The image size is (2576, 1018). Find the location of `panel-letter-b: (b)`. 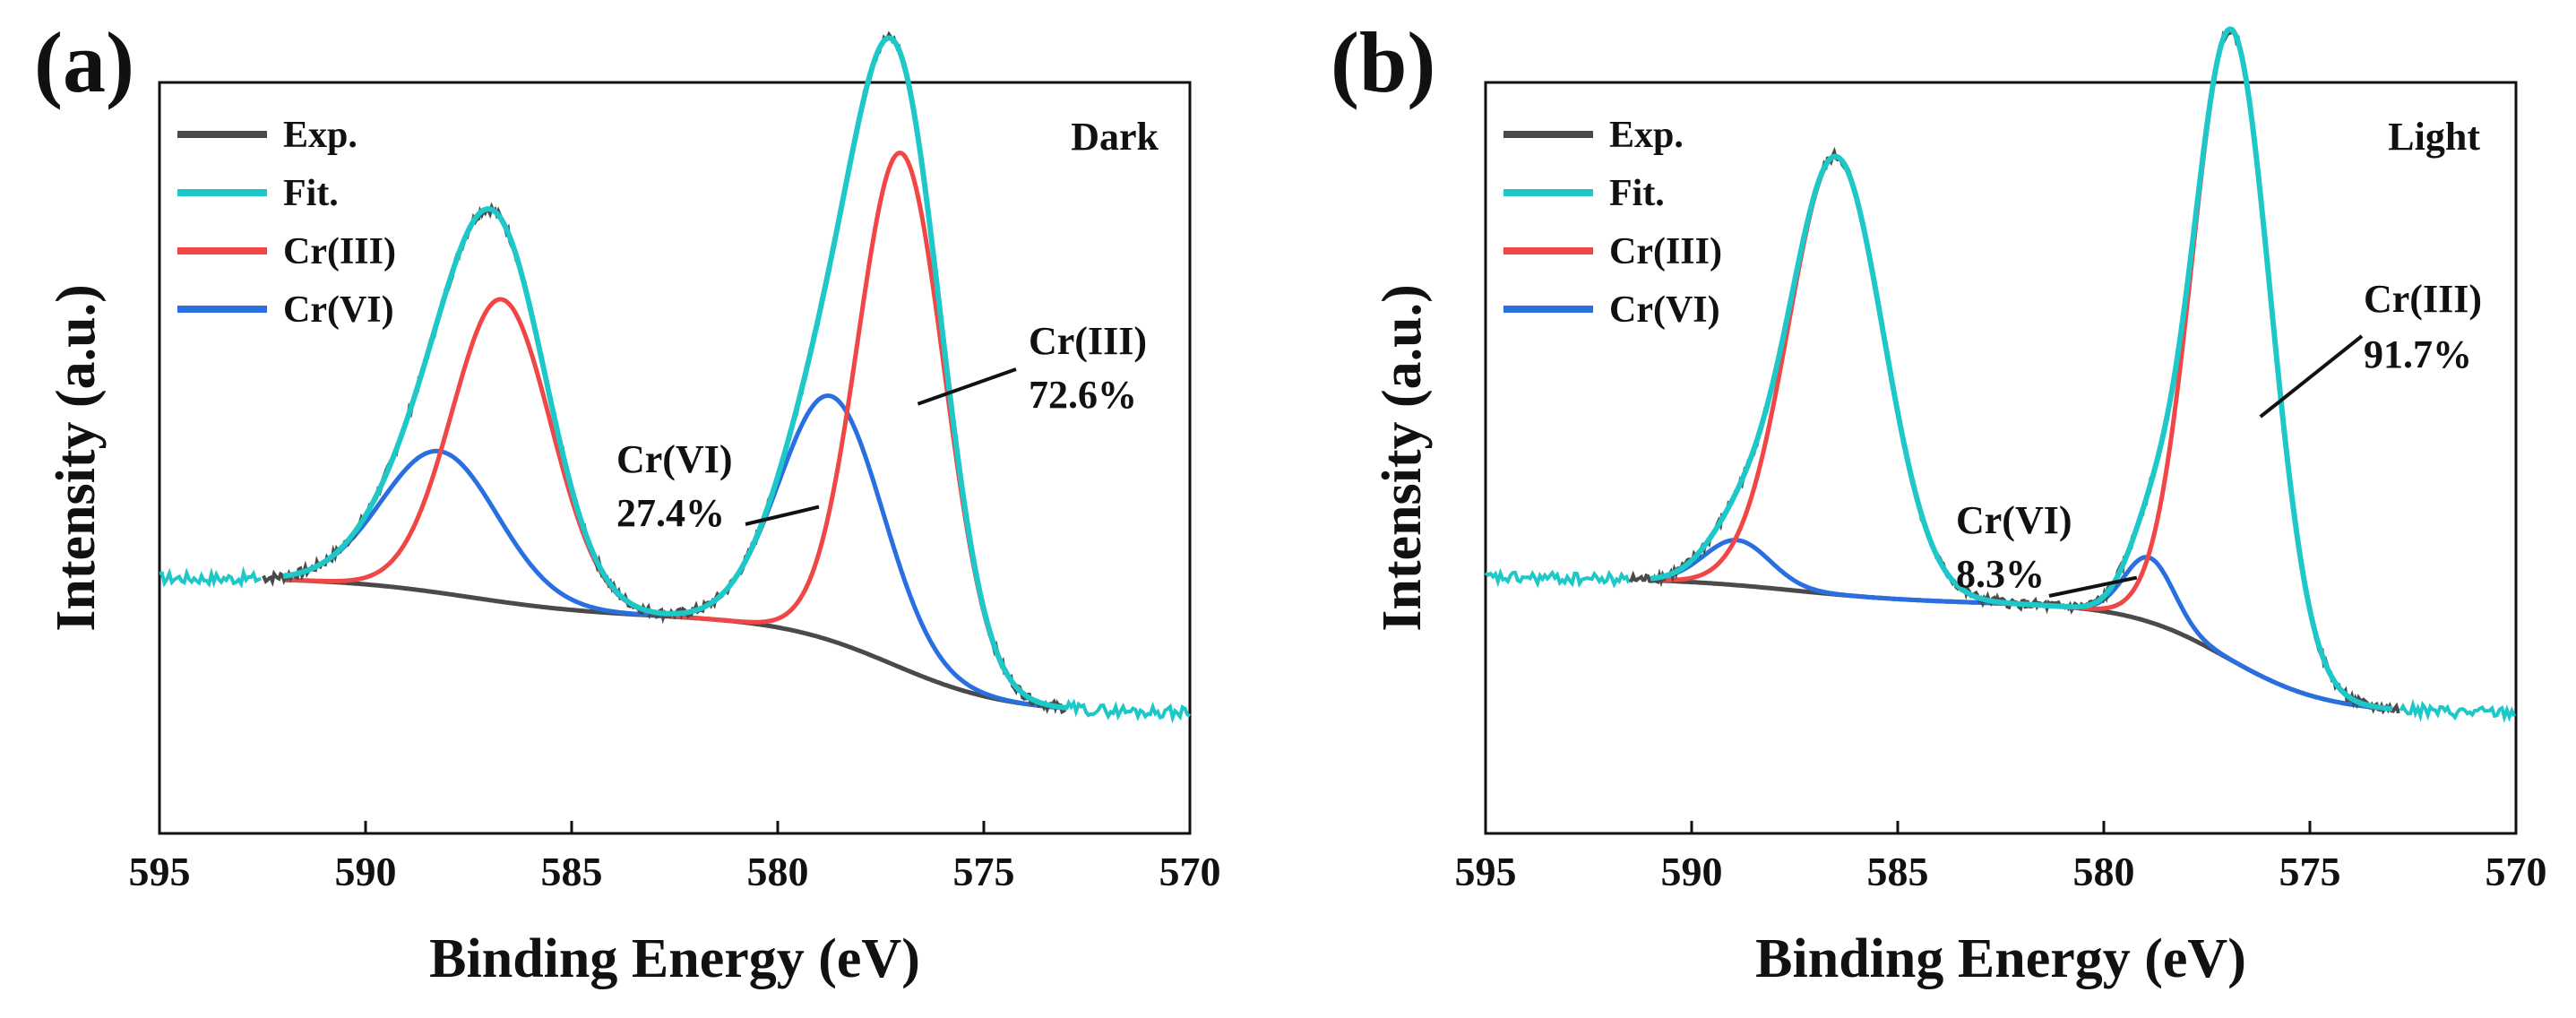

panel-letter-b: (b) is located at coordinates (1383, 62).